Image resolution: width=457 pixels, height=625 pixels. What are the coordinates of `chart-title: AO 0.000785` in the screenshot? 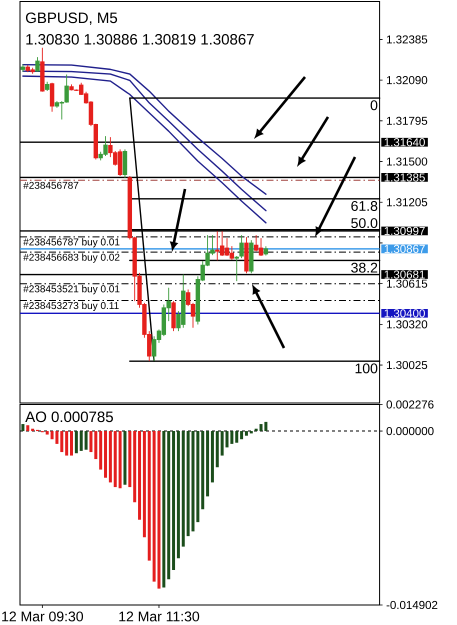 It's located at (69, 417).